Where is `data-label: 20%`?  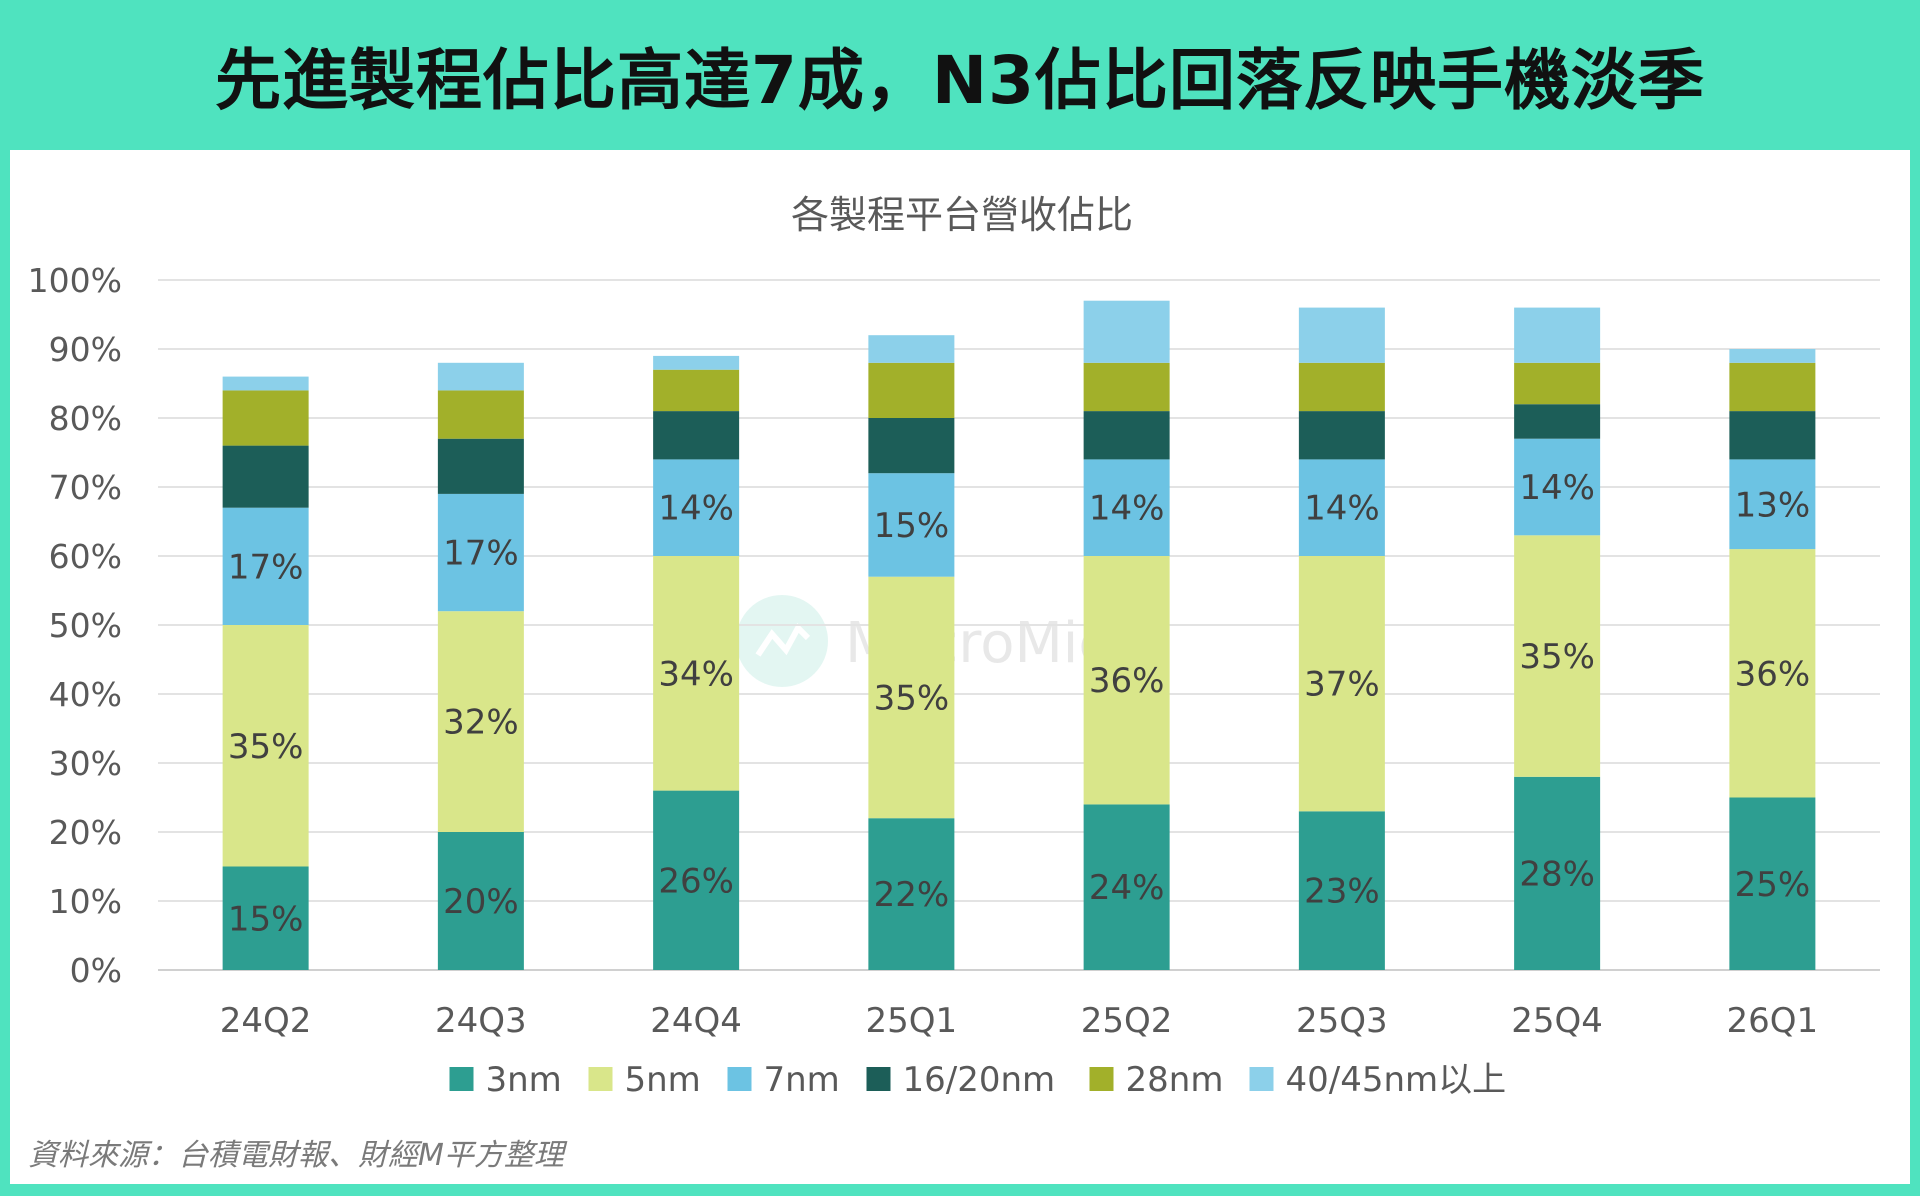
data-label: 20% is located at coordinates (481, 902).